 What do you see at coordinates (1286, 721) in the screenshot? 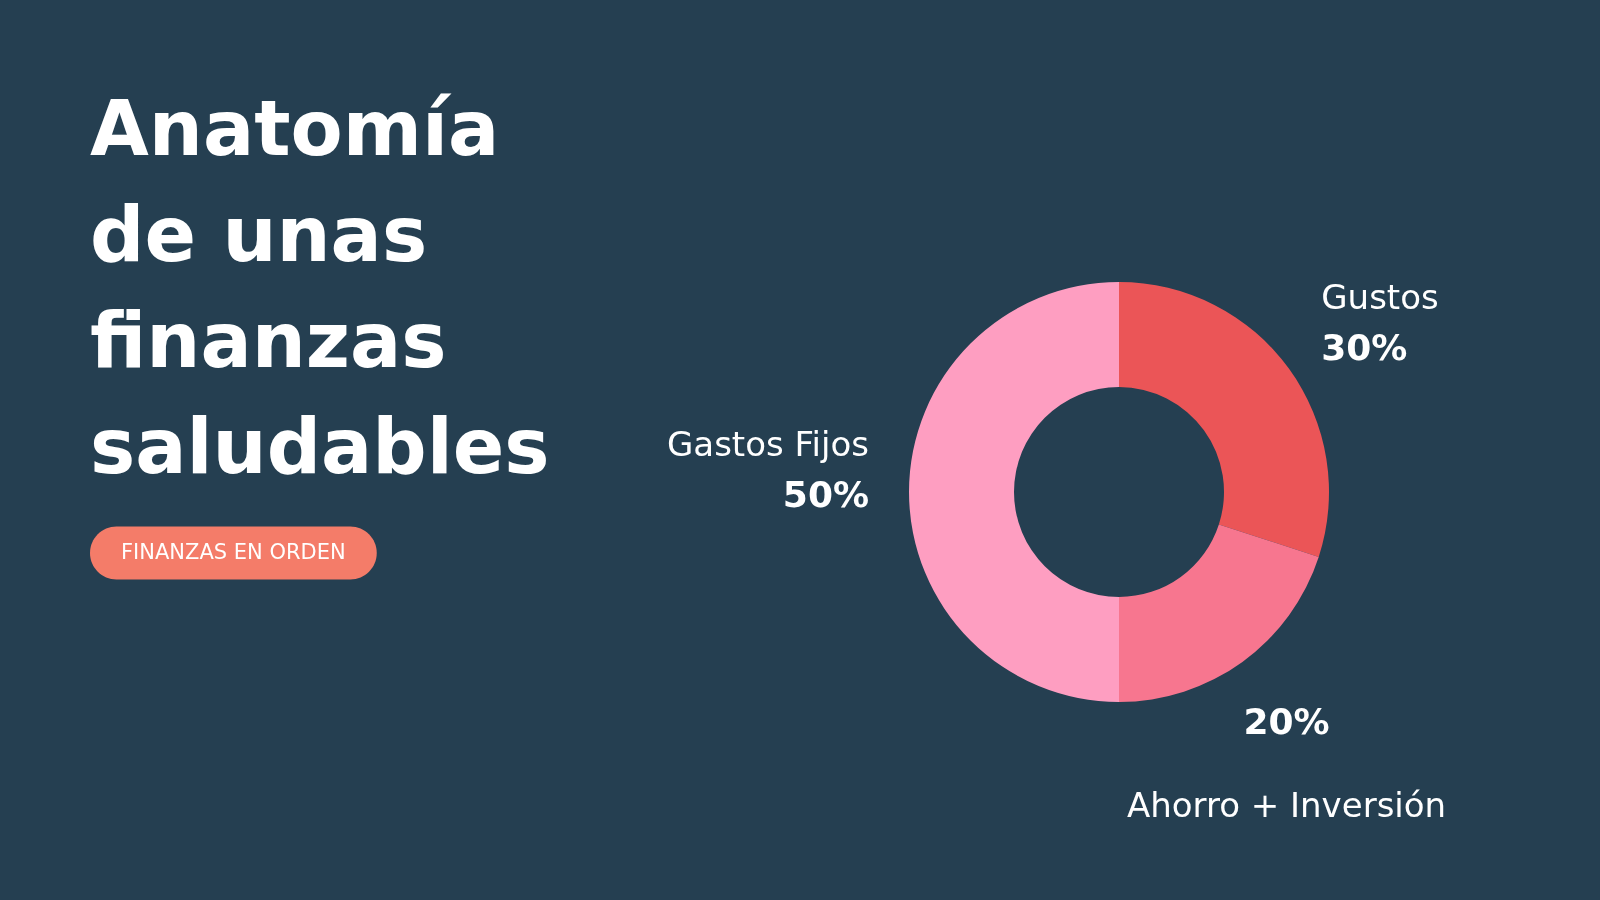
I see `data-label: 20%` at bounding box center [1286, 721].